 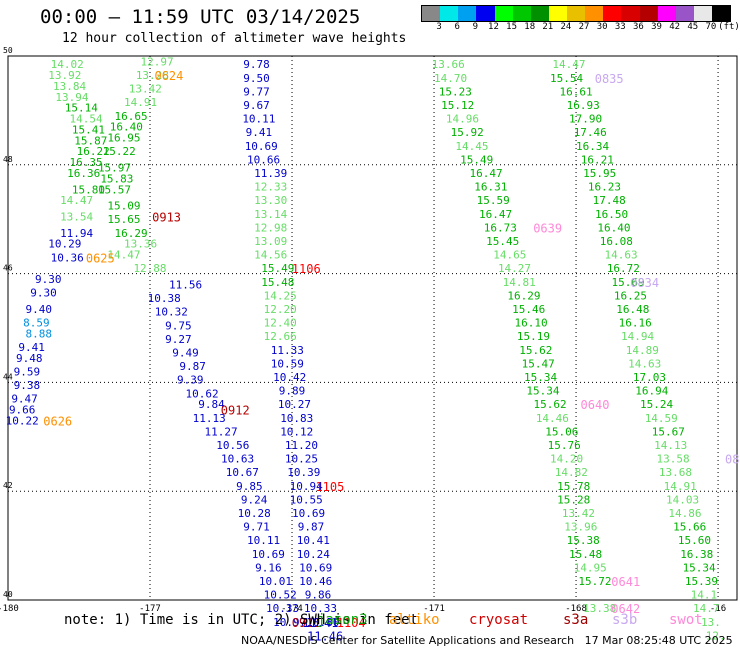 I want to click on legend-label: 27, so click(x=584, y=27).